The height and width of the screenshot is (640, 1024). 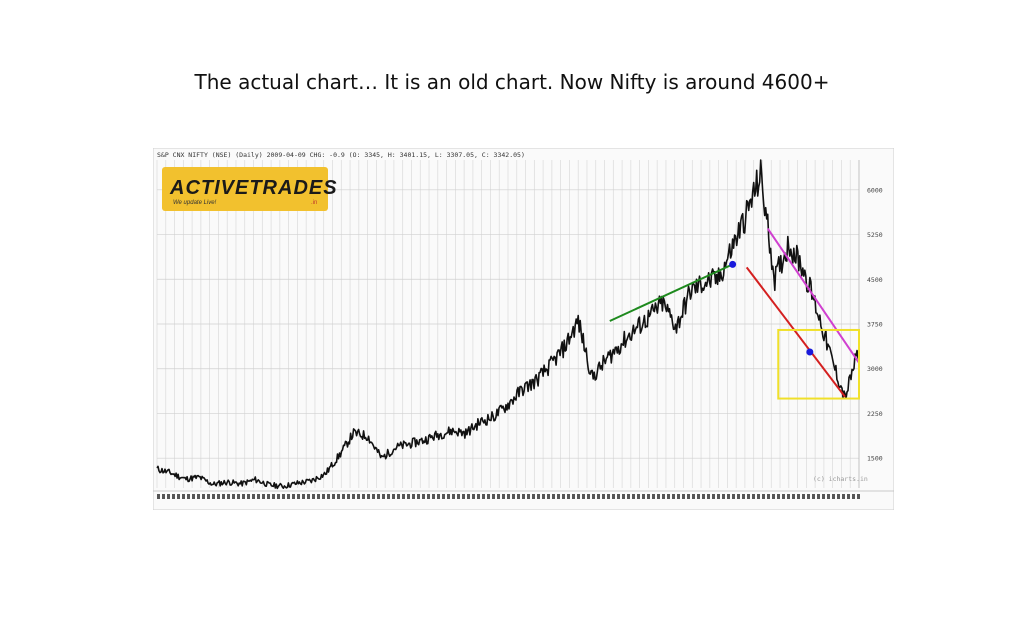 What do you see at coordinates (245, 189) in the screenshot?
I see `logo-background` at bounding box center [245, 189].